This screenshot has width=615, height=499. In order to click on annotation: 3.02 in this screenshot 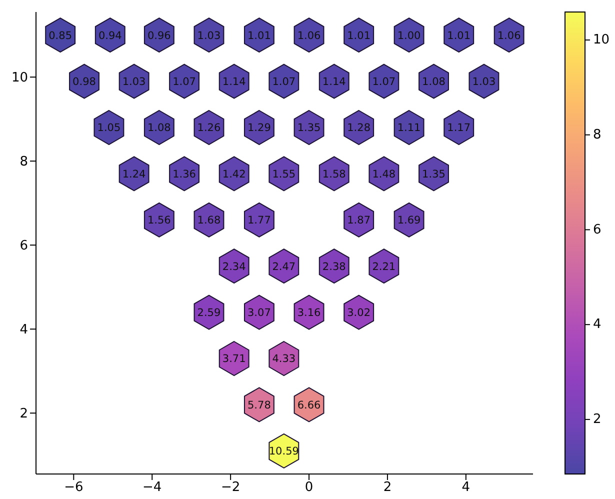, I will do `click(359, 313)`.